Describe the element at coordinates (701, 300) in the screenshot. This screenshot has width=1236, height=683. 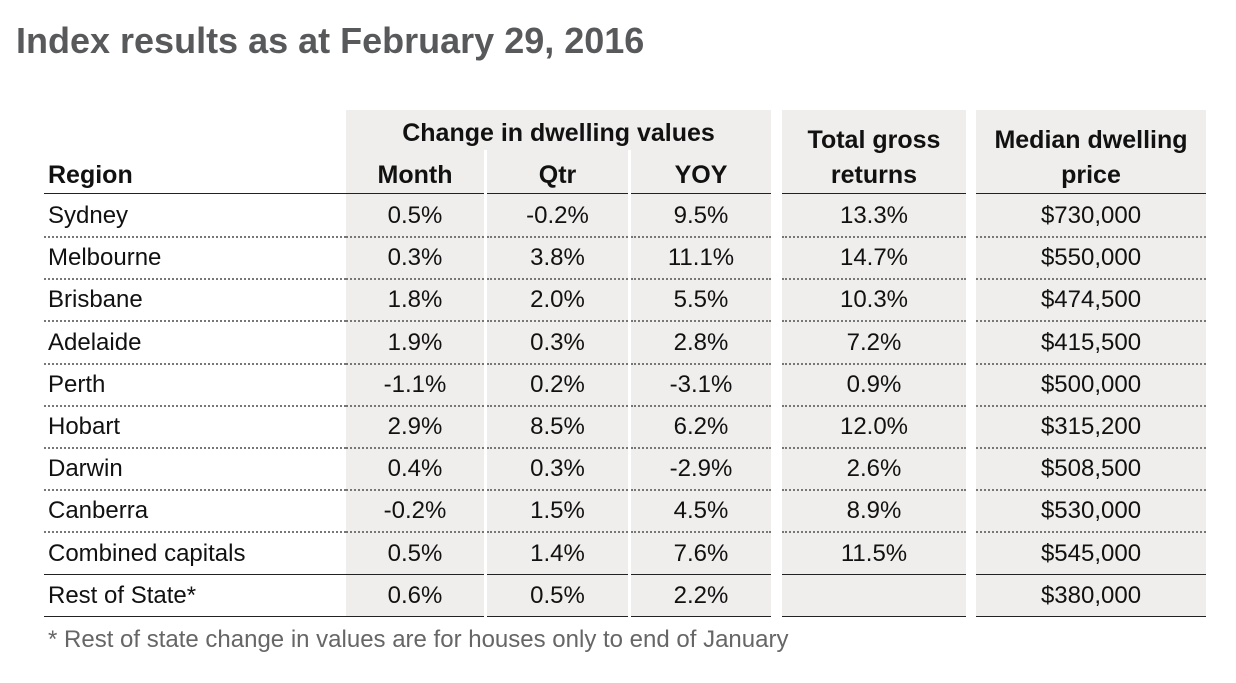
I see `cell-yoy: 5.5%` at that location.